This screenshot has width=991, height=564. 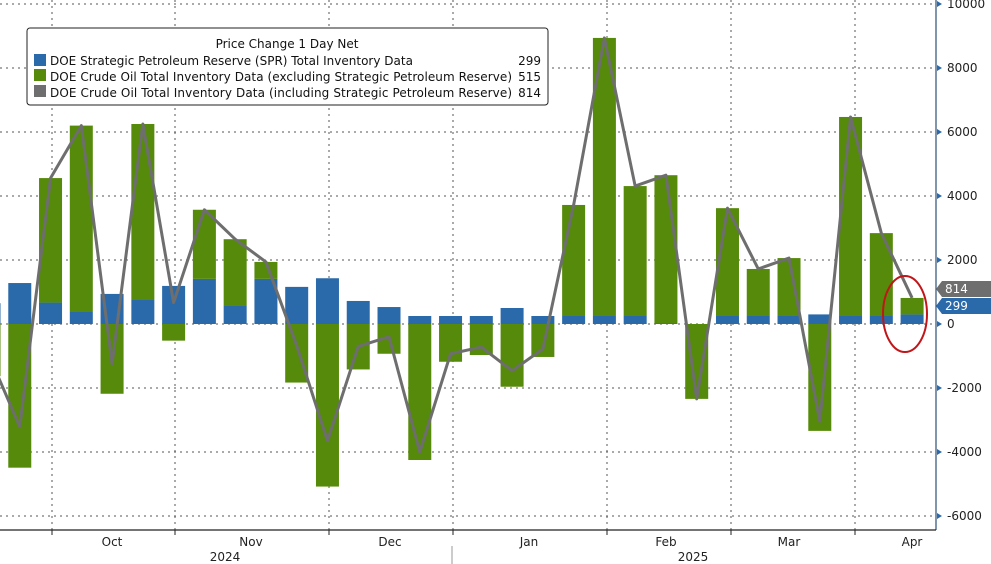 I want to click on y-tick-label: -4000, so click(x=964, y=452).